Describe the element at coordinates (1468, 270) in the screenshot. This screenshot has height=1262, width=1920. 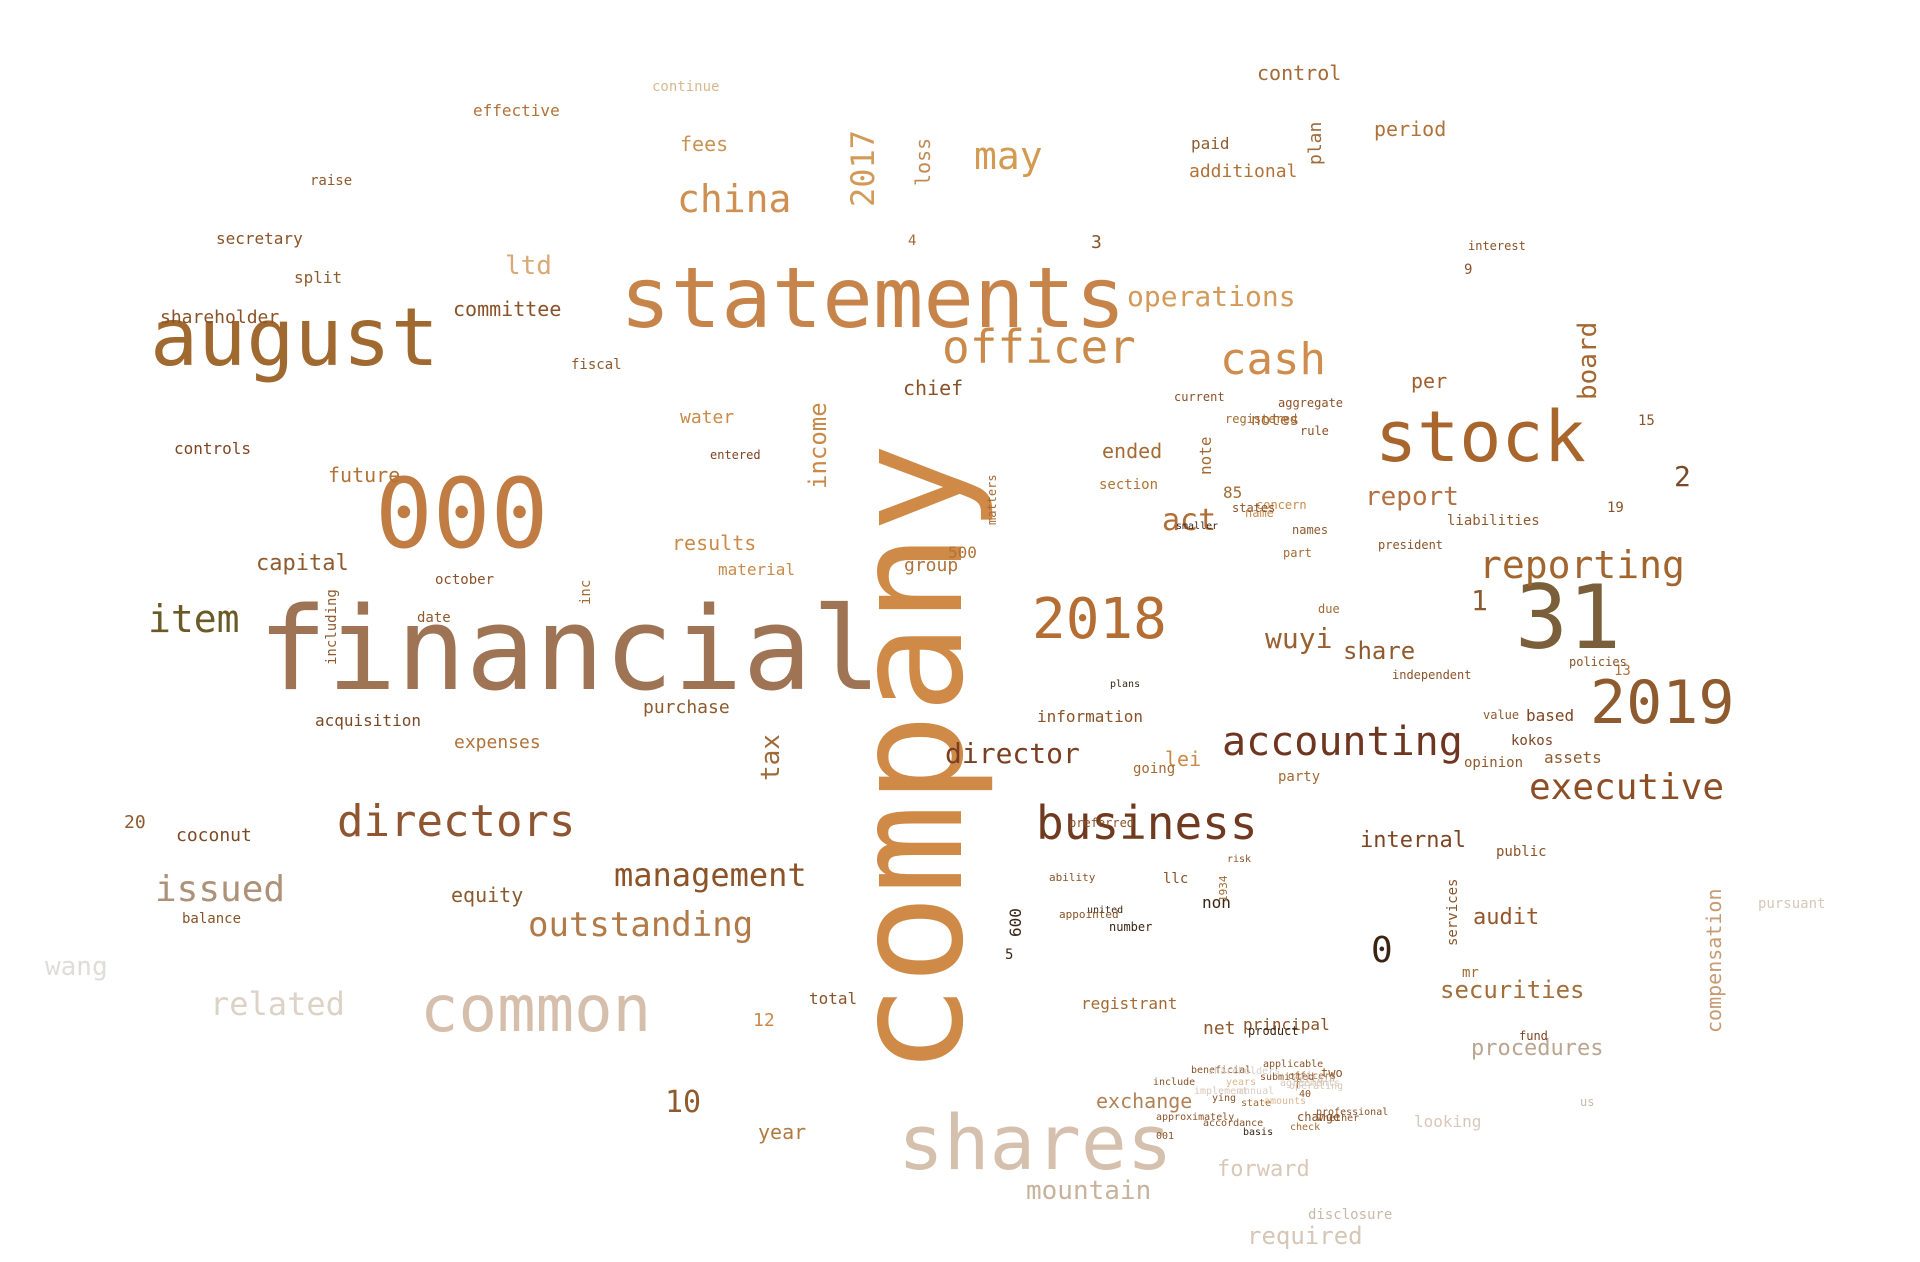
I see `word-9: 9` at that location.